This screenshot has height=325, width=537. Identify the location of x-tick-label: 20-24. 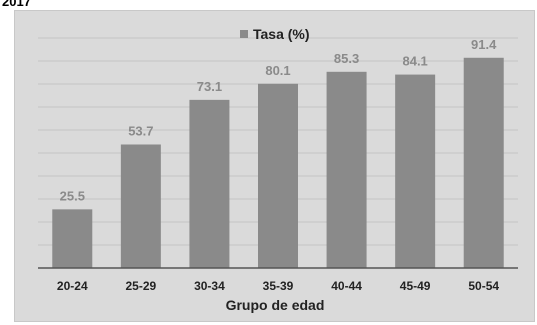
(72, 286).